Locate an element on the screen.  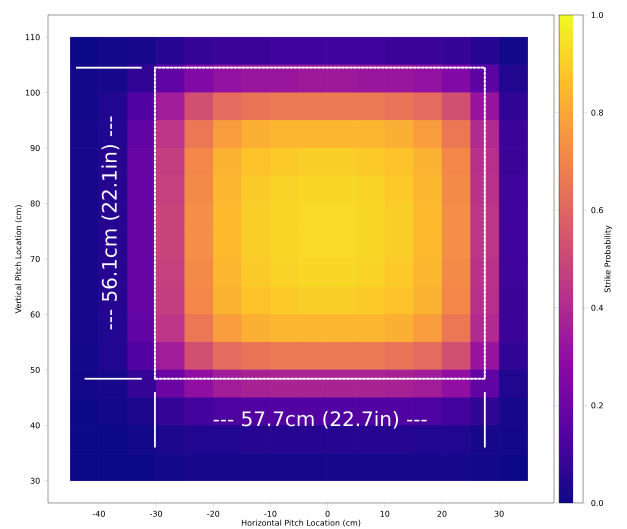
annotation: --- 57.7cm (22.7in) --- is located at coordinates (320, 419).